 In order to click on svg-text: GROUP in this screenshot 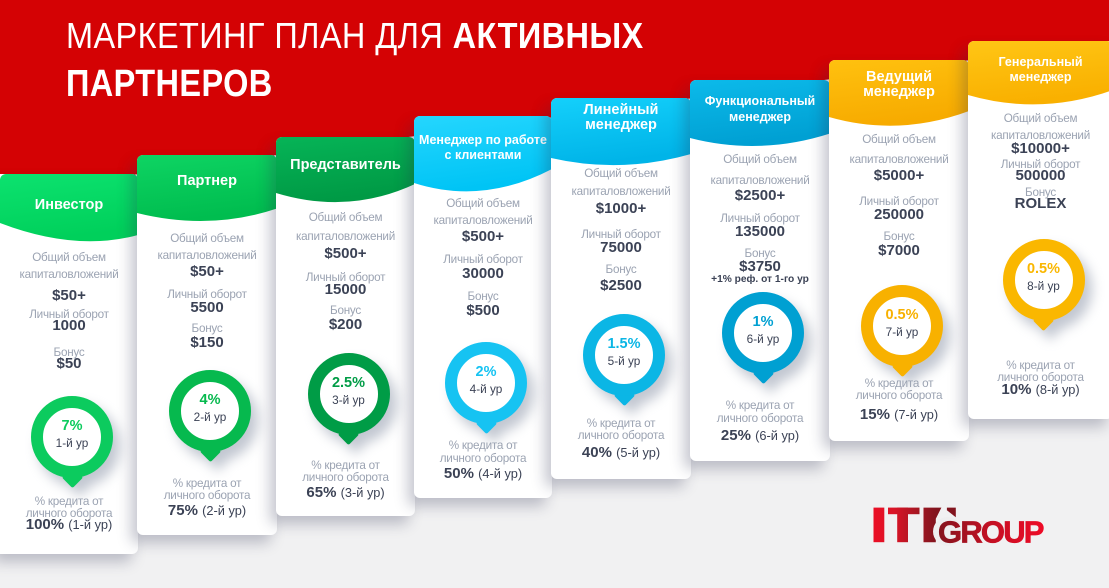, I will do `click(991, 531)`.